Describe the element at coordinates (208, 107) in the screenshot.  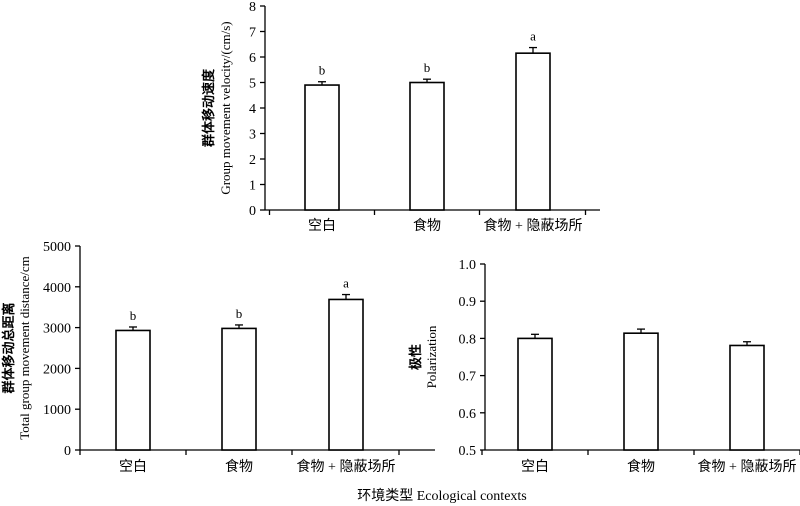
I see `y-axis-label-cn: 群体移动速度` at that location.